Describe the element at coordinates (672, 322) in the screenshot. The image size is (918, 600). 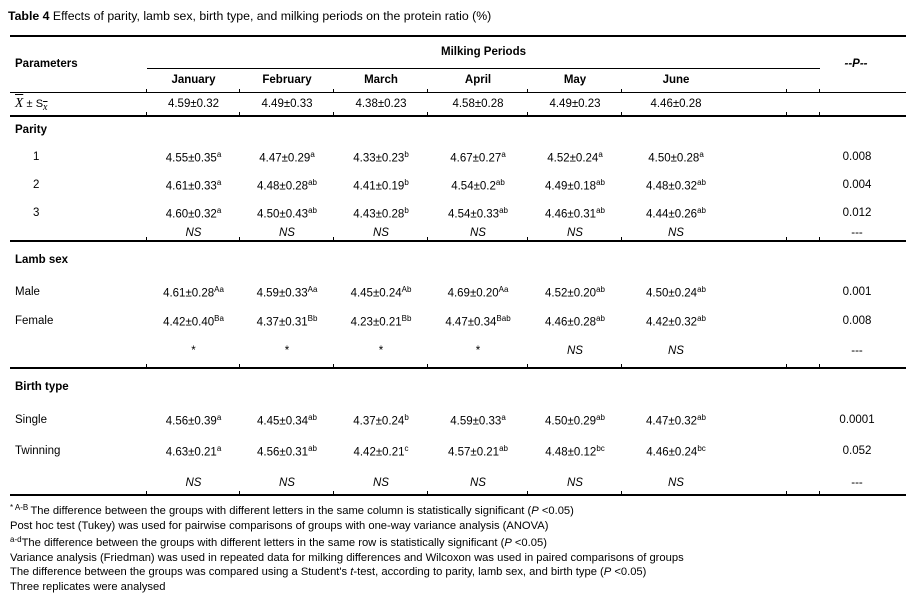
I see `cell-value: 4.42±0.32` at that location.